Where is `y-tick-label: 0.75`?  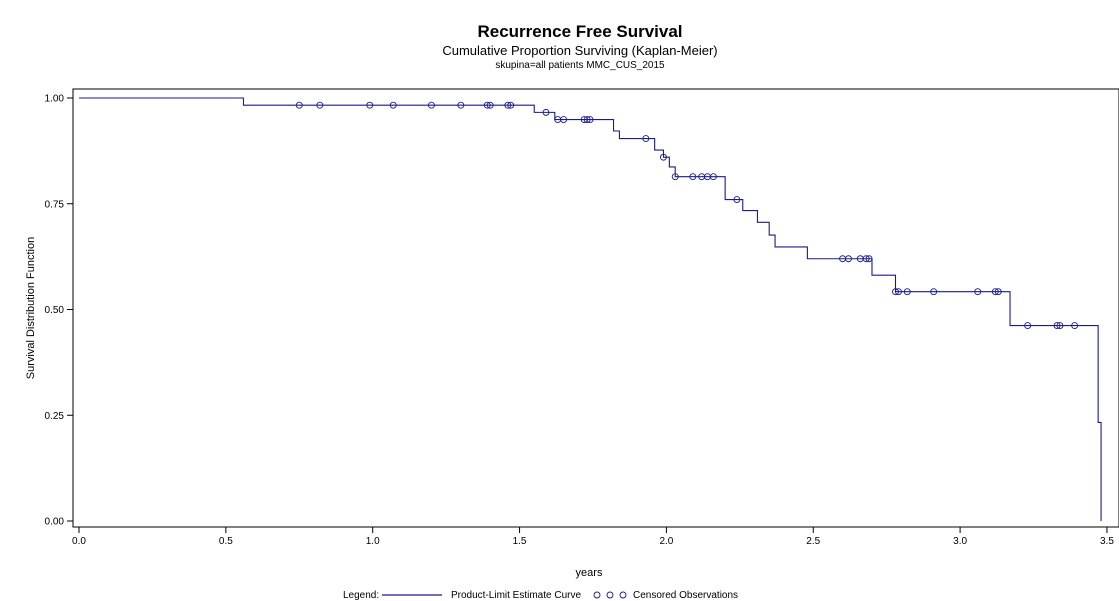 y-tick-label: 0.75 is located at coordinates (55, 204).